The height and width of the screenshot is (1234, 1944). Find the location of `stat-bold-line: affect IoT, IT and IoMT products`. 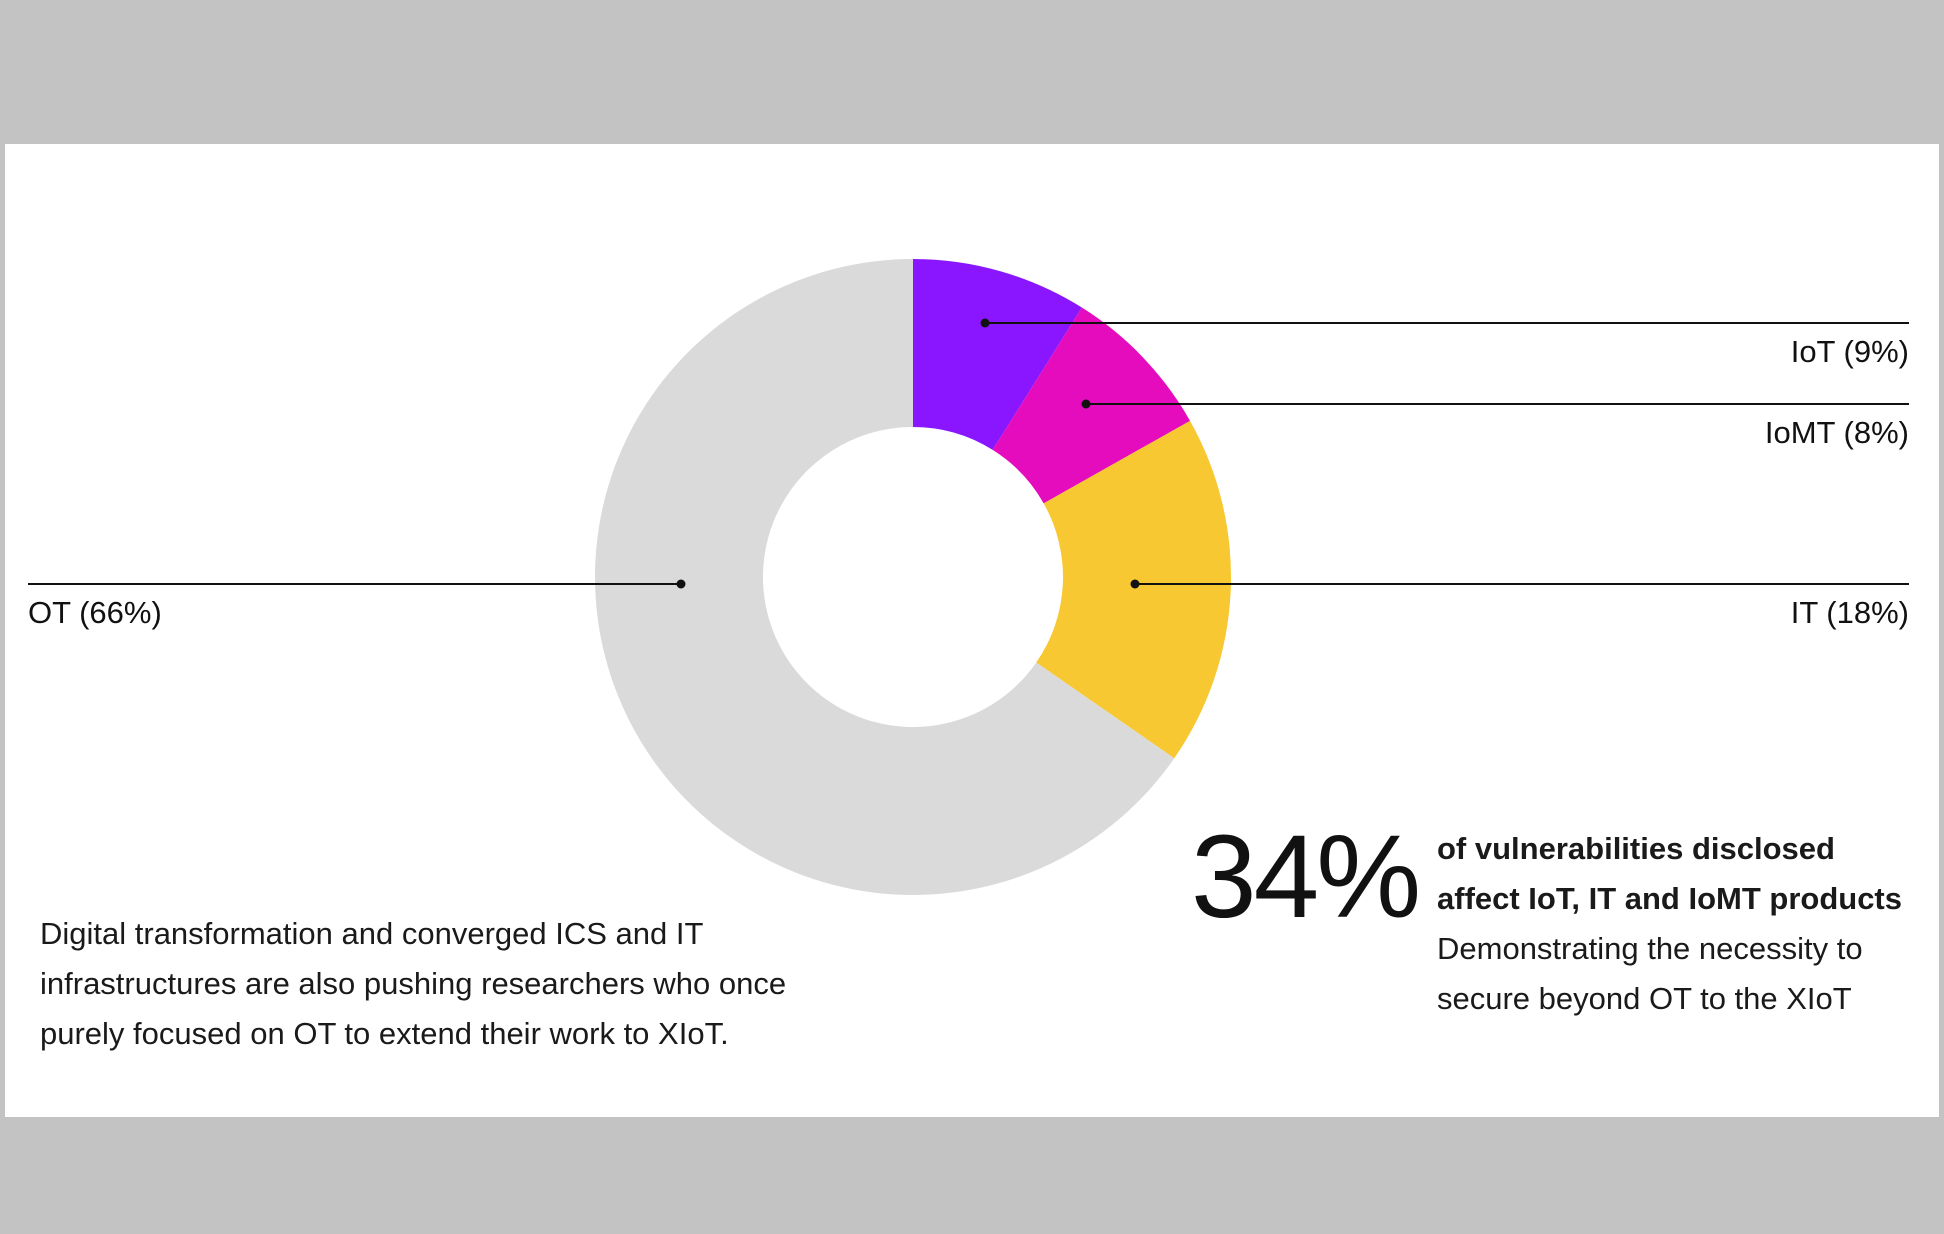

stat-bold-line: affect IoT, IT and IoMT products is located at coordinates (1669, 898).